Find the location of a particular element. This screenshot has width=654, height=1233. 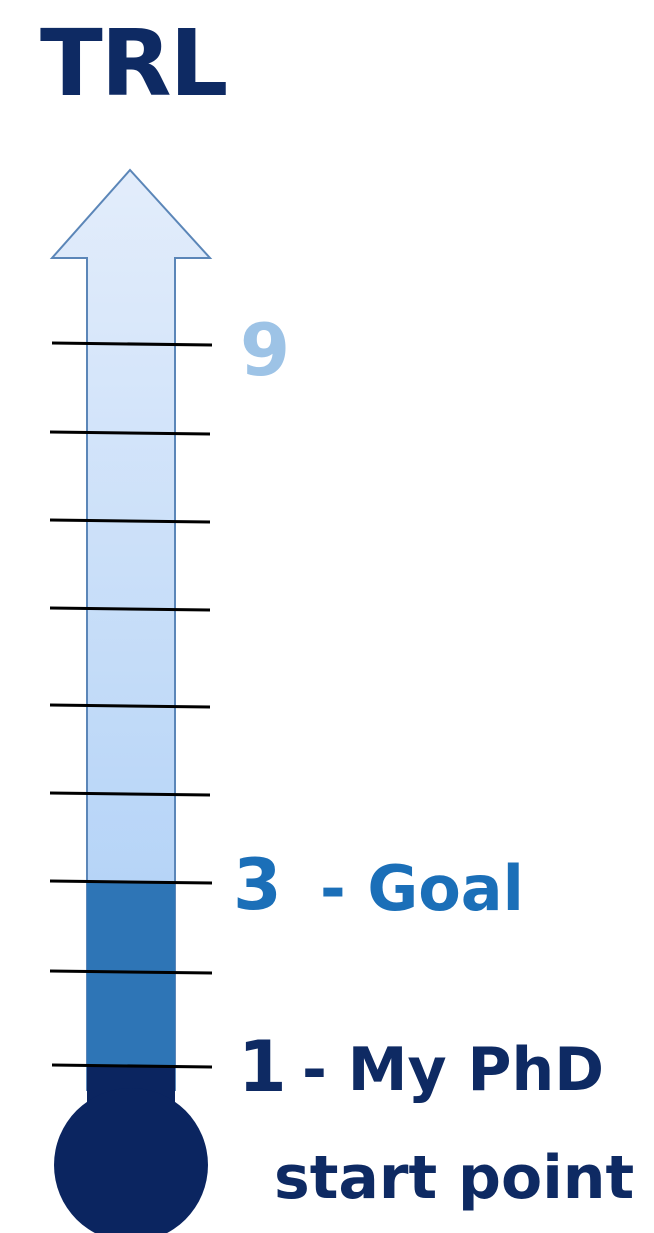

thermometer-bulb is located at coordinates (131, 1160).